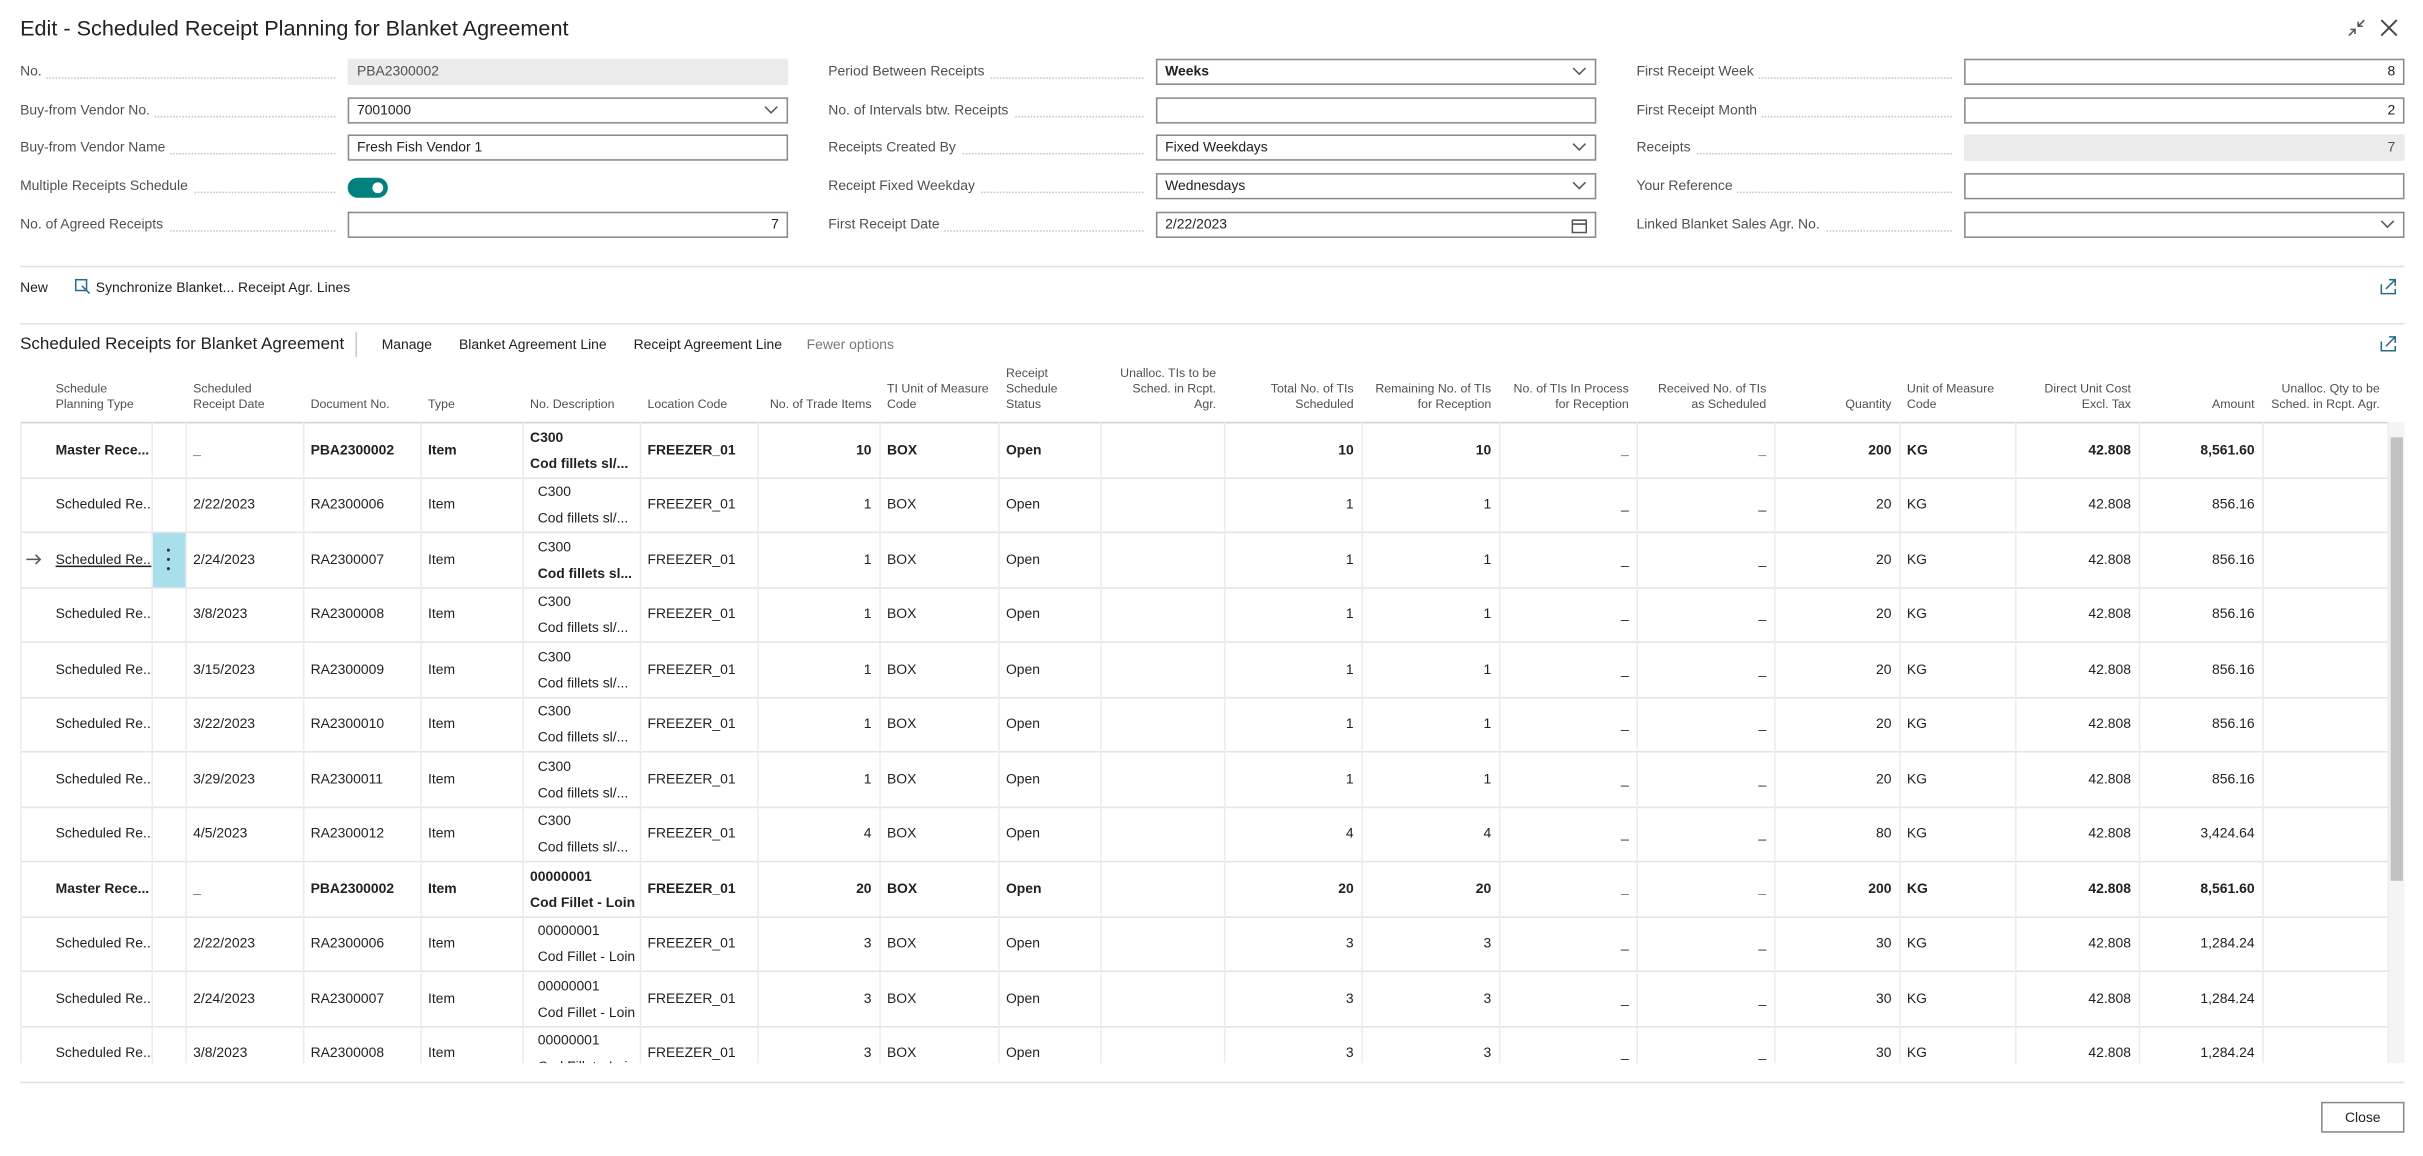 This screenshot has width=2423, height=1156. What do you see at coordinates (168, 560) in the screenshot?
I see `row-menu` at bounding box center [168, 560].